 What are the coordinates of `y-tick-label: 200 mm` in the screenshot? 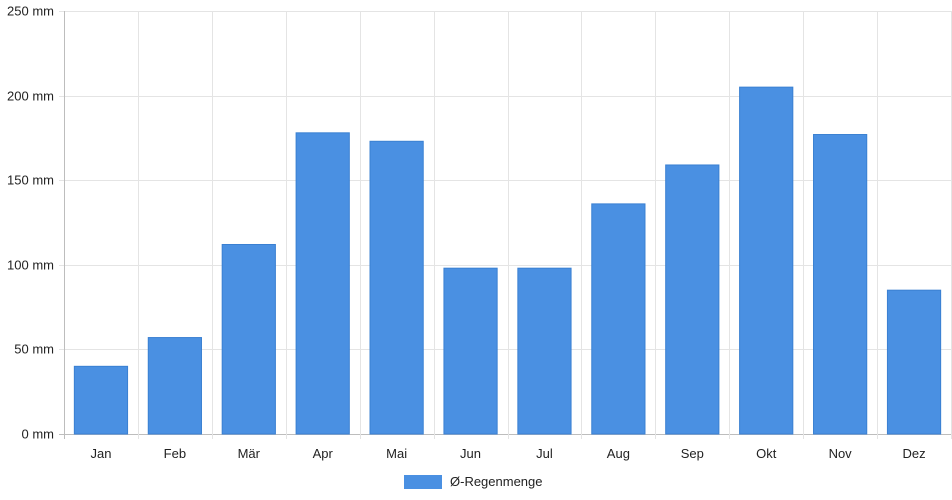 It's located at (30, 96).